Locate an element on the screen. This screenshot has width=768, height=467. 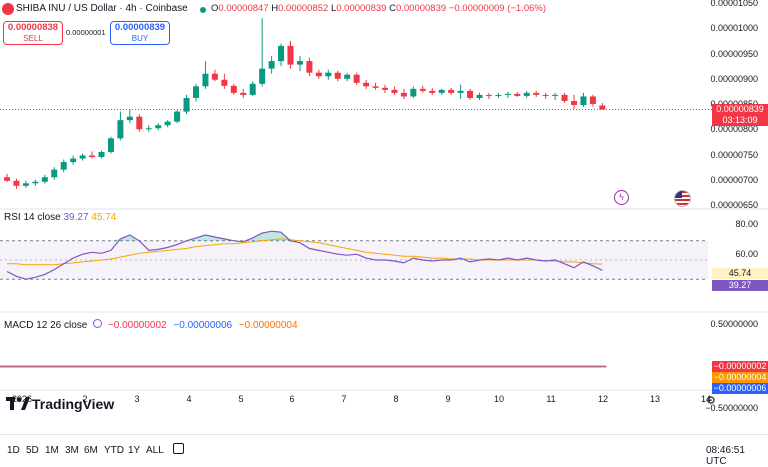
macd-signal-value: −0.00000004 is located at coordinates (268, 325).